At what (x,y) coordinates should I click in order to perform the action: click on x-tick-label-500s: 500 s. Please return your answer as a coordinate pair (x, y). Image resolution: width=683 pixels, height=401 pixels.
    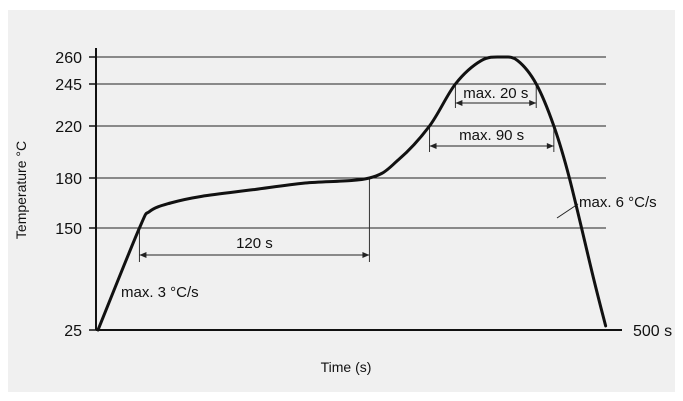
    Looking at the image, I should click on (652, 331).